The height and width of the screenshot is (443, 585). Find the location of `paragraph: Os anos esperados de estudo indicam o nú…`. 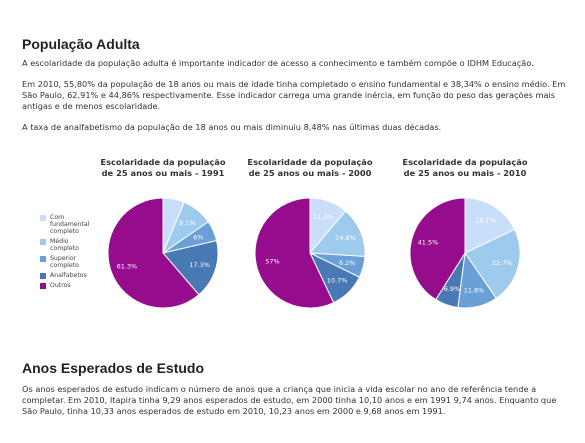

paragraph: Os anos esperados de estudo indicam o nú… is located at coordinates (289, 400).